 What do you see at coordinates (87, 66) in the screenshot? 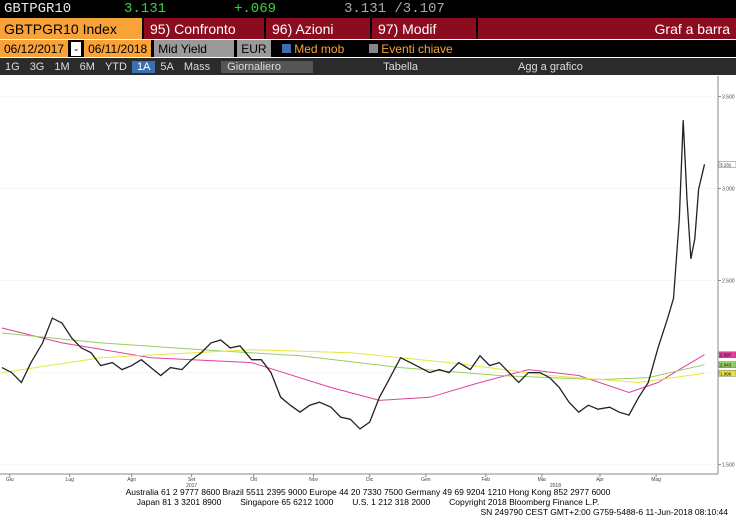
I see `period-button: 6M` at bounding box center [87, 66].